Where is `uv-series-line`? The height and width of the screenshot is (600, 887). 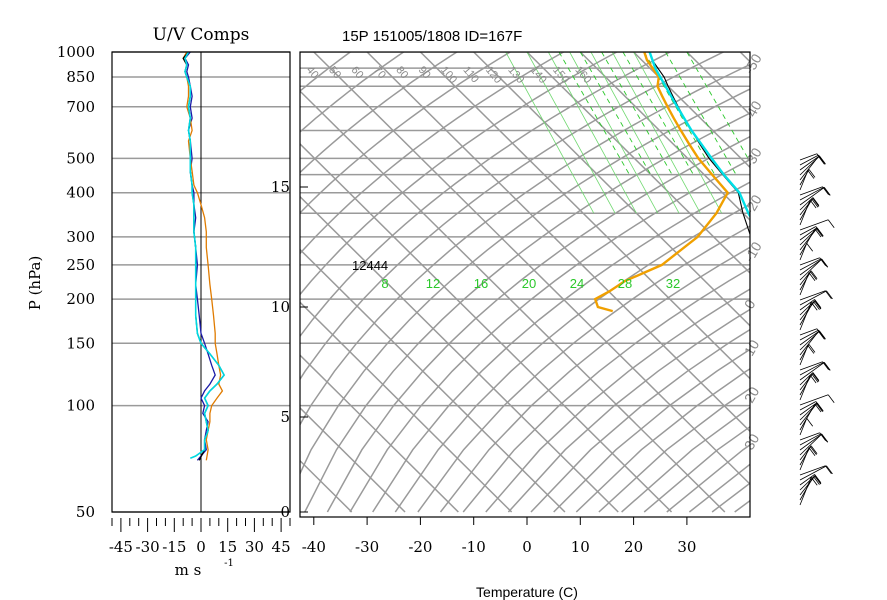
uv-series-line is located at coordinates (205, 255).